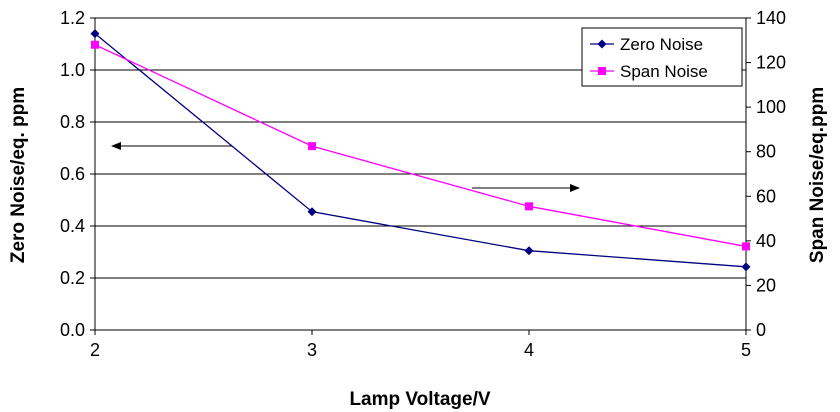 This screenshot has height=412, width=840. I want to click on left-tick-label: 0.0, so click(72, 330).